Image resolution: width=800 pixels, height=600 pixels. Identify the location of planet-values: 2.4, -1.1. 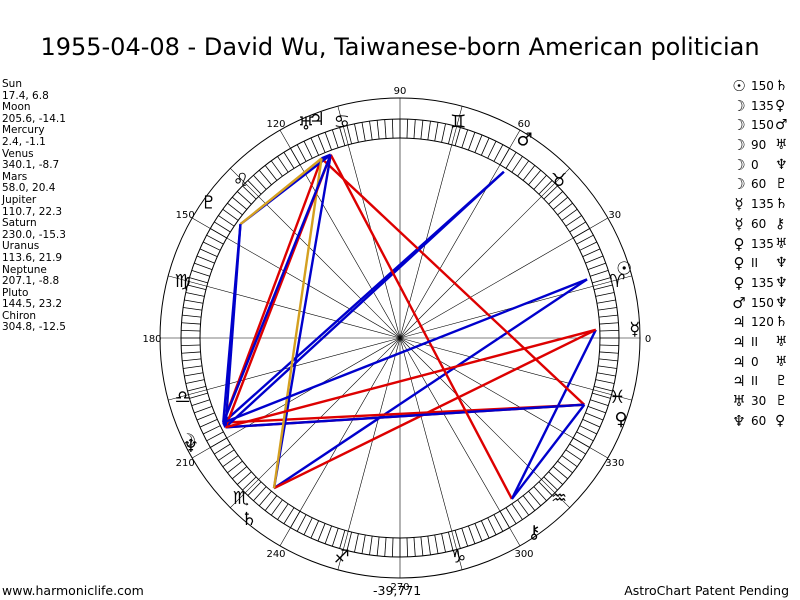
(24, 141).